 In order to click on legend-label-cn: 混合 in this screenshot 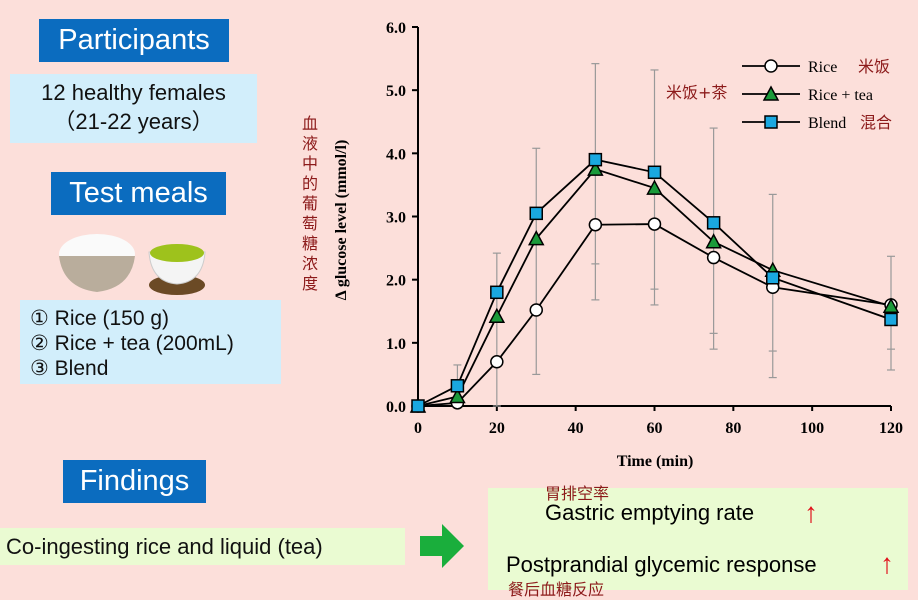, I will do `click(876, 122)`.